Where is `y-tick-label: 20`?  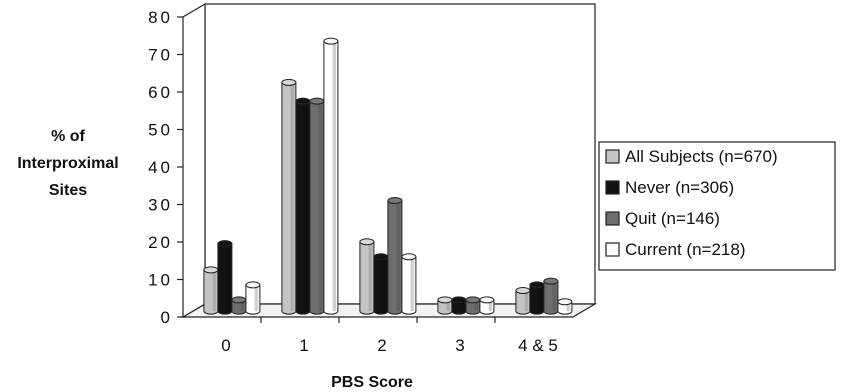 y-tick-label: 20 is located at coordinates (160, 242).